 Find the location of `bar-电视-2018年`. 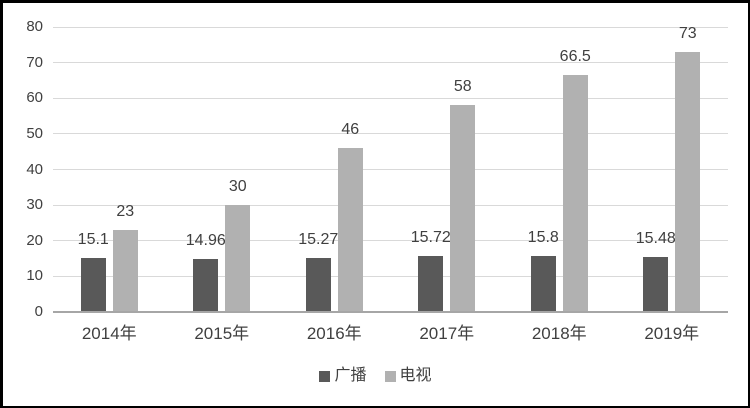

bar-电视-2018年 is located at coordinates (575, 193).